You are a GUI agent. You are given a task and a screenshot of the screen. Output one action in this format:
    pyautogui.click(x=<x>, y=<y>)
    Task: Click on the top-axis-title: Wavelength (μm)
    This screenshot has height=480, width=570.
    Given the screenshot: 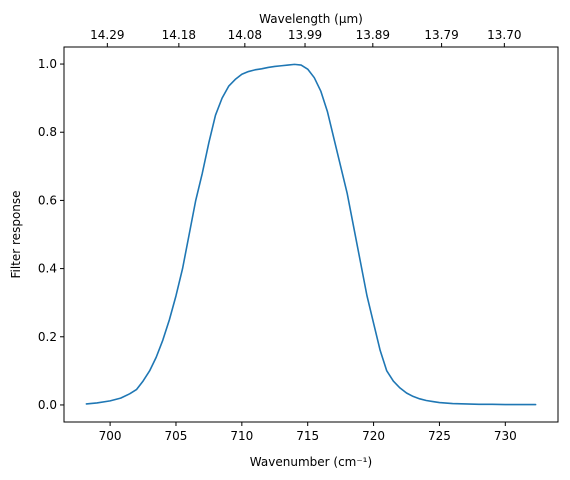 What is the action you would take?
    pyautogui.click(x=311, y=19)
    